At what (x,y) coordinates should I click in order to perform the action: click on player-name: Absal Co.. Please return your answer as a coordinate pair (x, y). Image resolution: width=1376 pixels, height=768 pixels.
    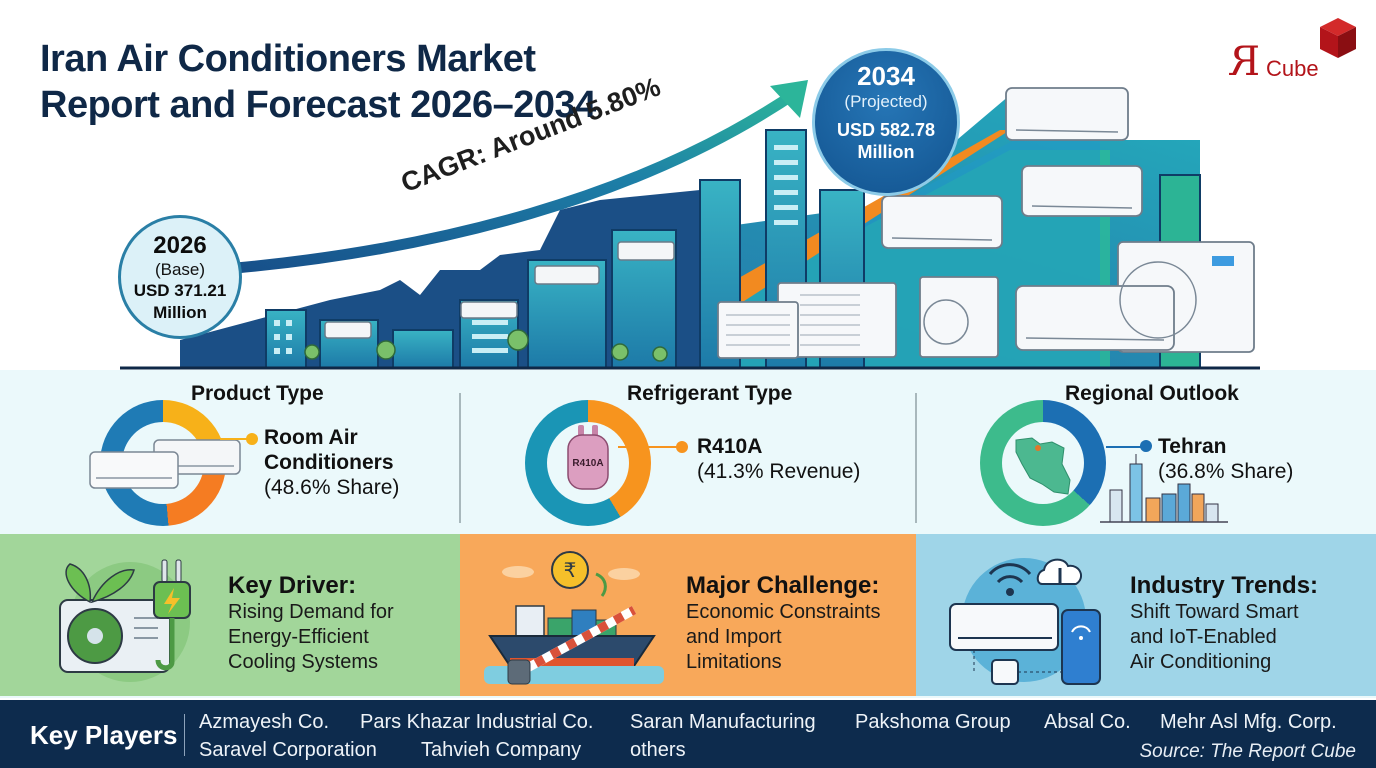
    Looking at the image, I should click on (1087, 722).